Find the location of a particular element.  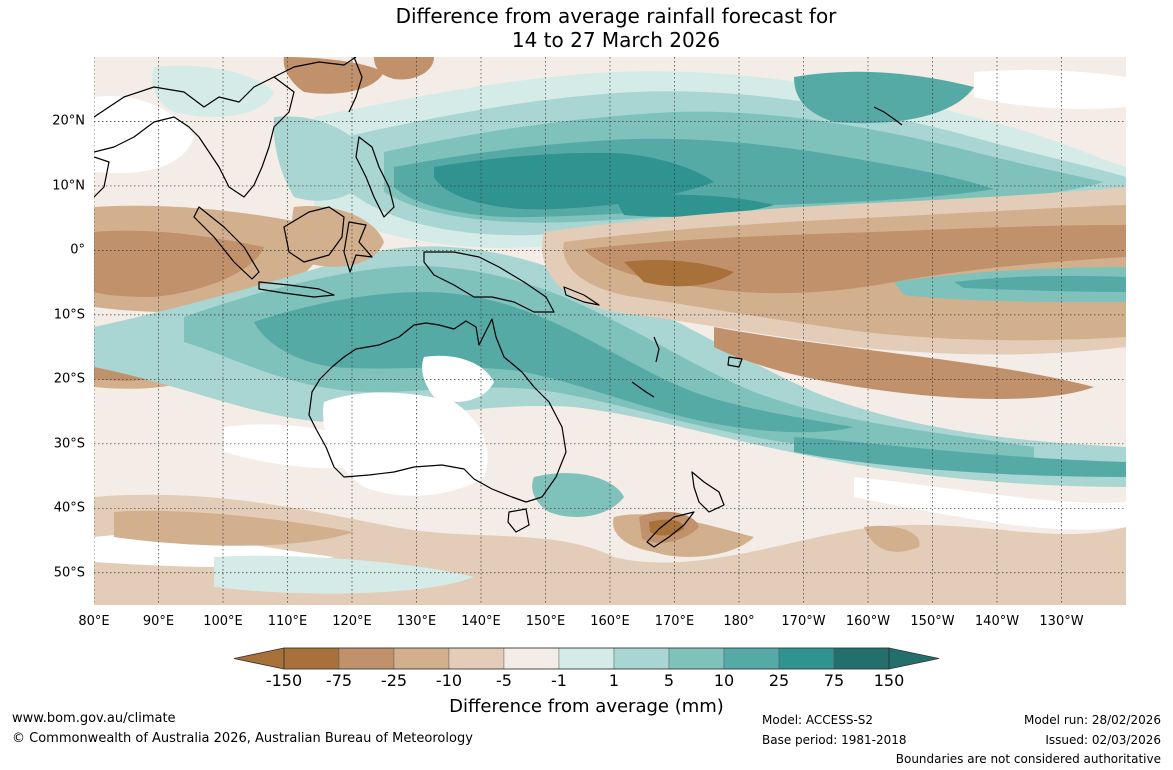

longitude-label: 150°W is located at coordinates (932, 621).